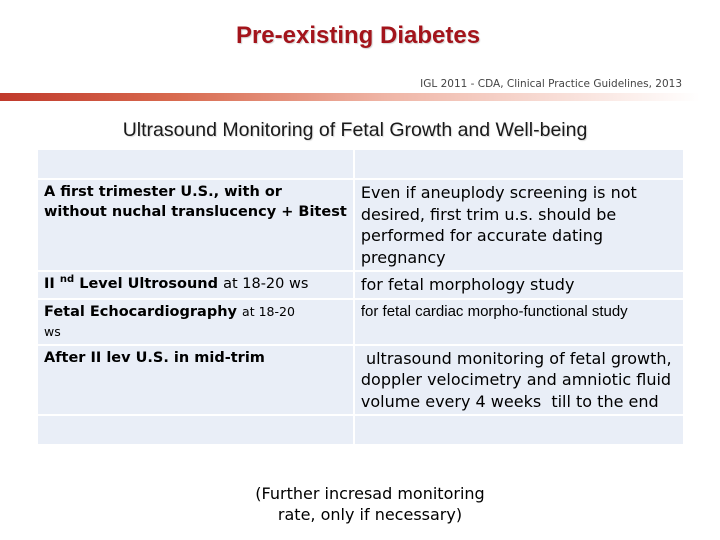 Image resolution: width=720 pixels, height=540 pixels. Describe the element at coordinates (195, 379) in the screenshot. I see `table-cell: After II lev U.S. in mid-trim` at that location.